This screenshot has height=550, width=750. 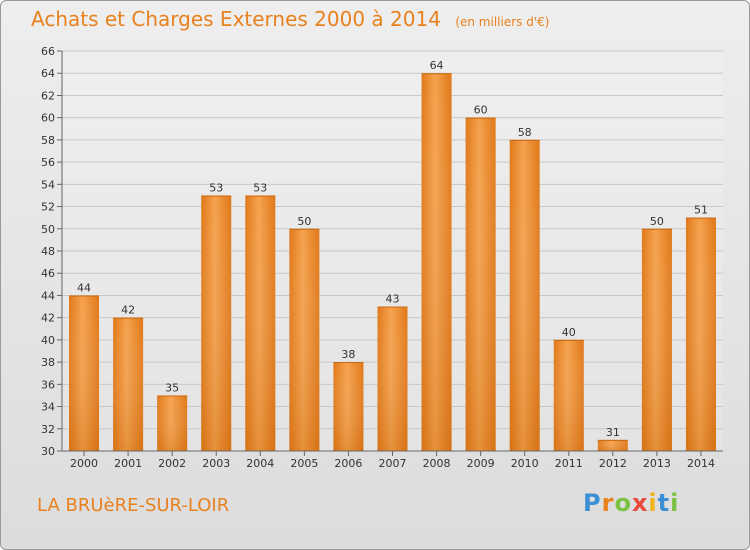 I want to click on y-tick-label: 44, so click(x=48, y=295).